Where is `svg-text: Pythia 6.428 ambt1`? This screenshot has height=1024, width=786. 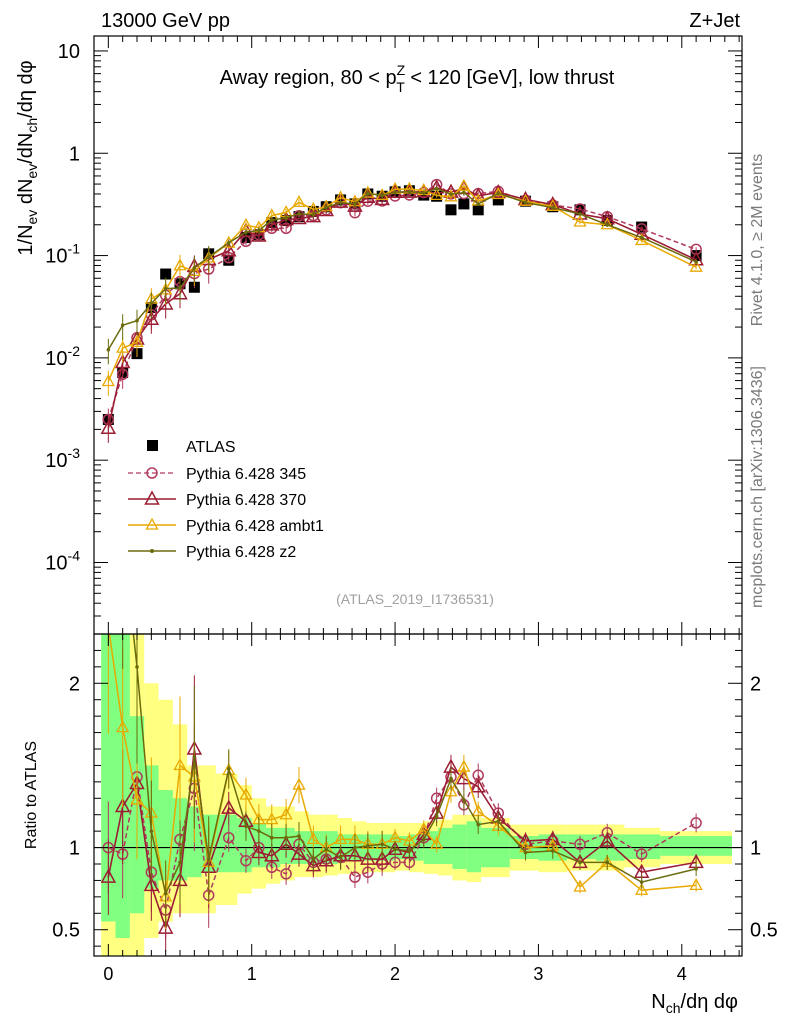 svg-text: Pythia 6.428 ambt1 is located at coordinates (255, 526).